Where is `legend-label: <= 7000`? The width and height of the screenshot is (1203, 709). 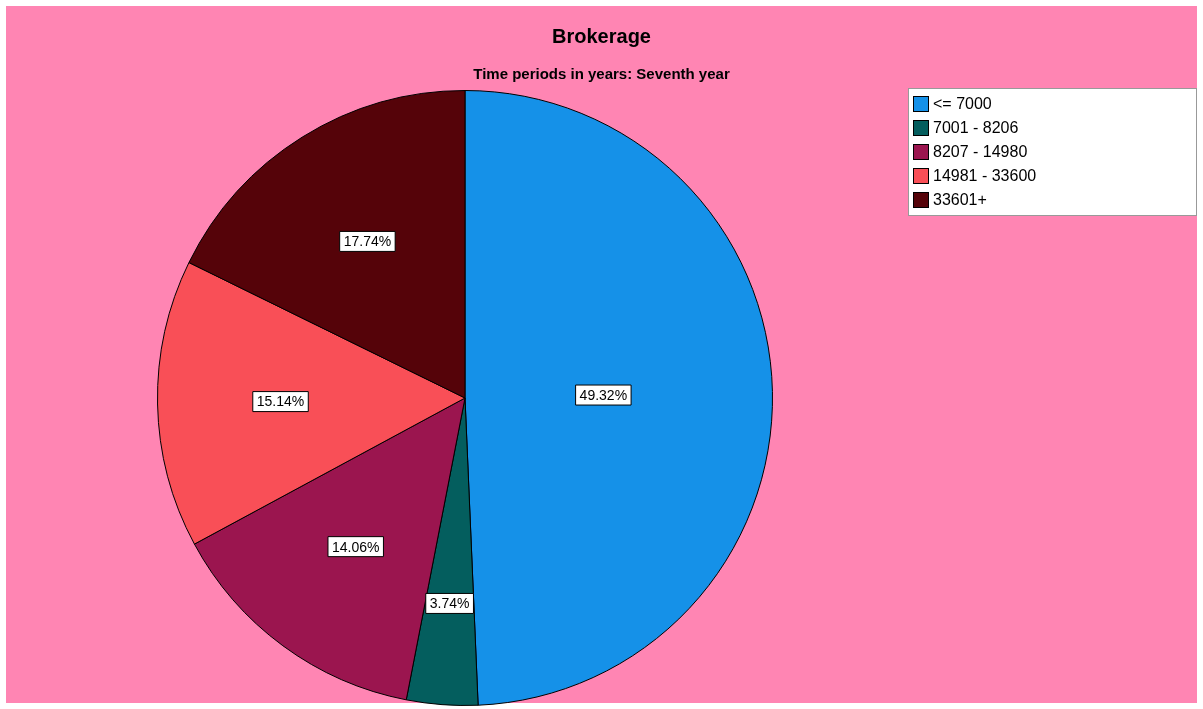 legend-label: <= 7000 is located at coordinates (962, 104).